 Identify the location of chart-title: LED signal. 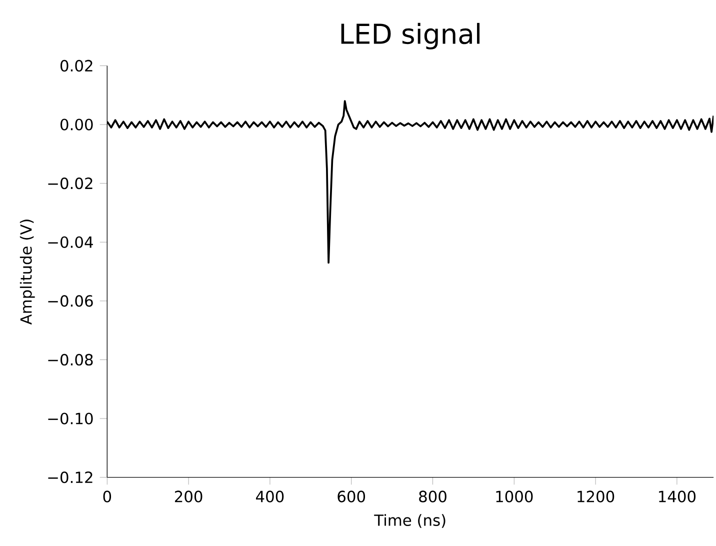
(410, 36).